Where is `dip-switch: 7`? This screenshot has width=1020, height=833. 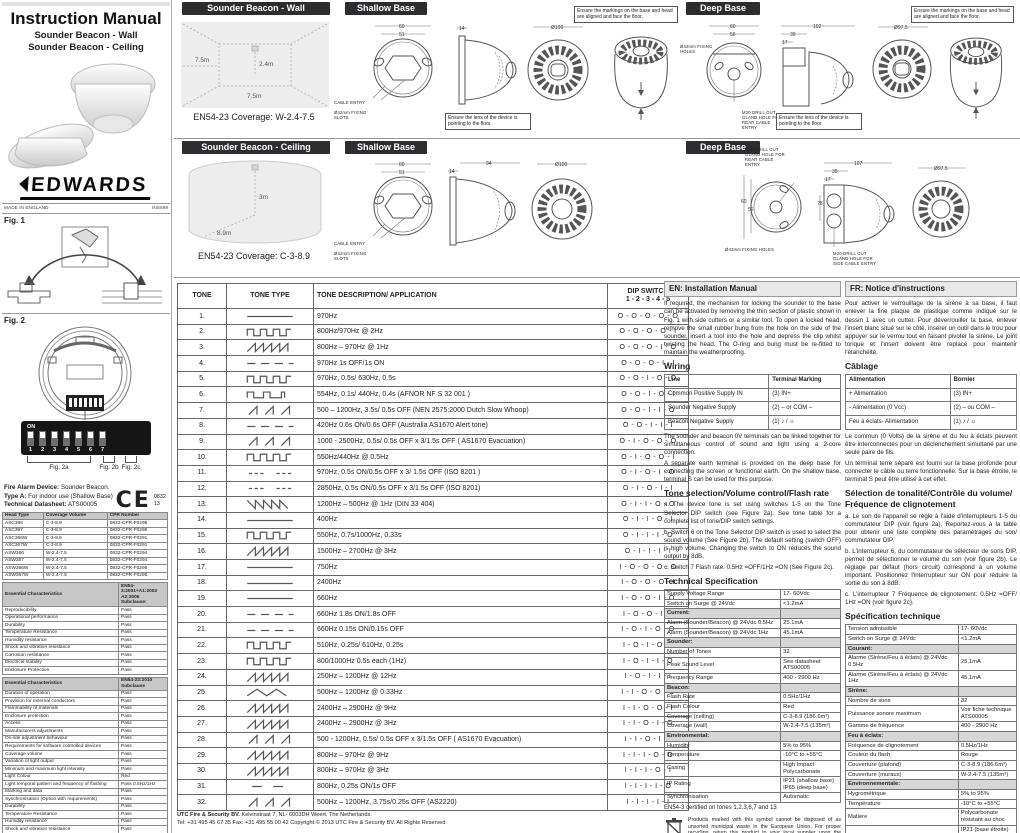
dip-switch: 7 is located at coordinates (102, 442).